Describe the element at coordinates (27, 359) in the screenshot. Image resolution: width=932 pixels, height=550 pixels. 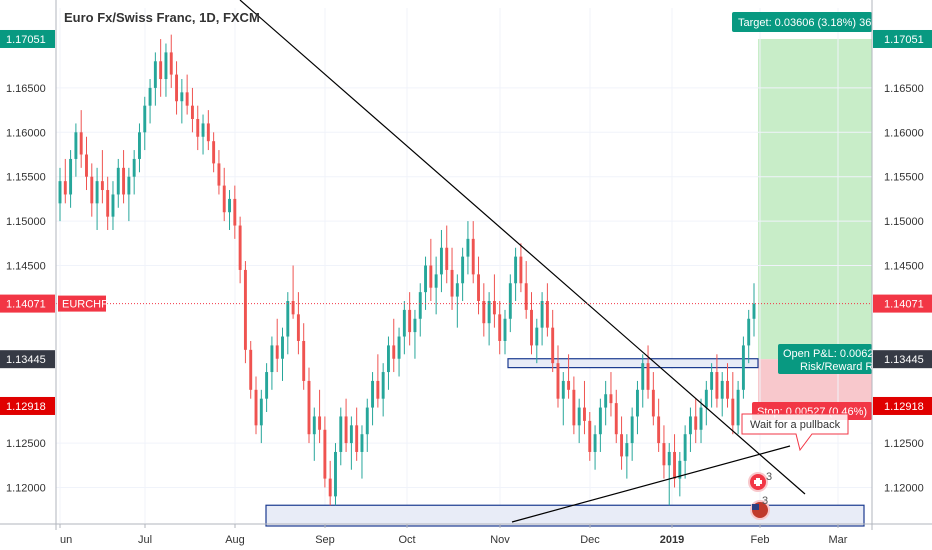
I see `price-tag-left-bg` at that location.